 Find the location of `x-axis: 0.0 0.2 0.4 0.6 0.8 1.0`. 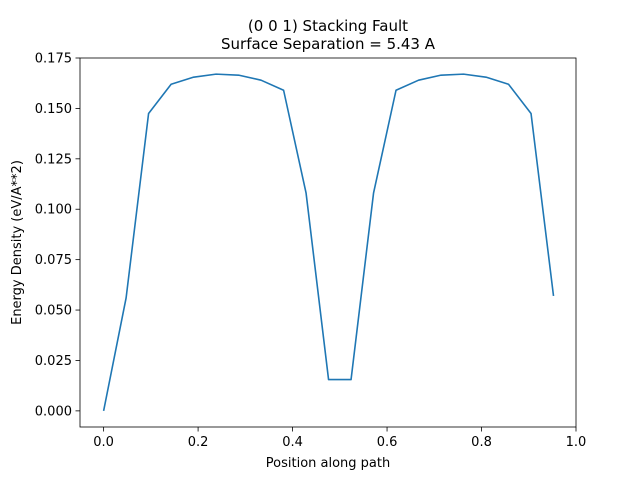

x-axis: 0.0 0.2 0.4 0.6 0.8 1.0 is located at coordinates (339, 438).